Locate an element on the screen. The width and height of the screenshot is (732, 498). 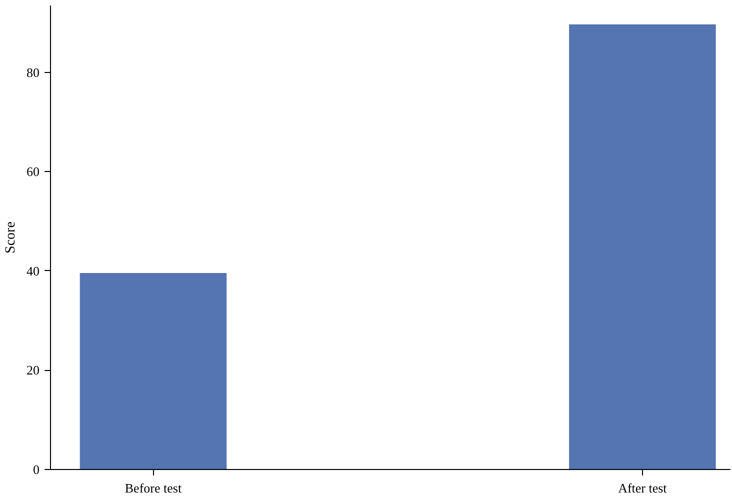
x-tick-label: After test is located at coordinates (643, 488).